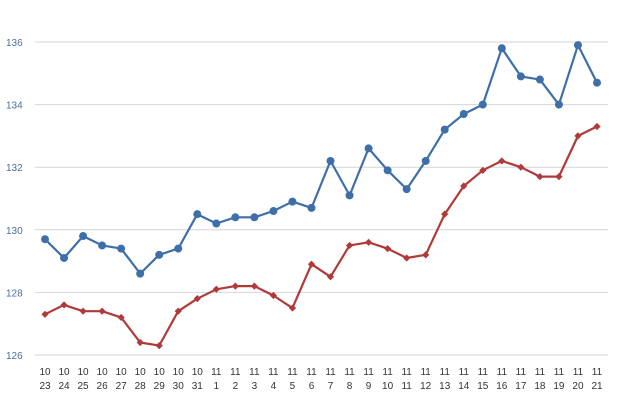 This screenshot has width=640, height=405. What do you see at coordinates (426, 386) in the screenshot?
I see `x-tick-label-day: 12` at bounding box center [426, 386].